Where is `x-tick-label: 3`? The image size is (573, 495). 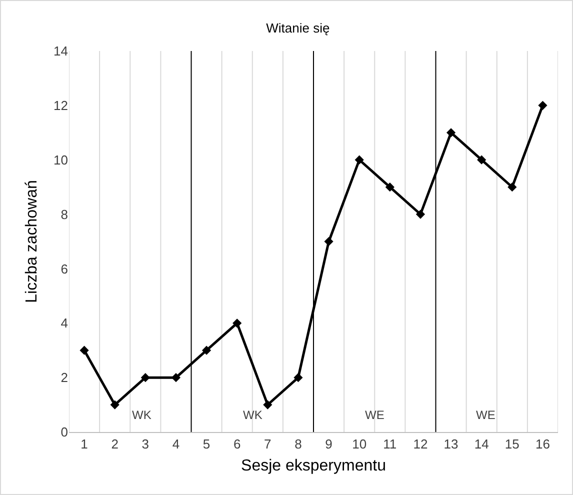 x-tick-label: 3 is located at coordinates (146, 444).